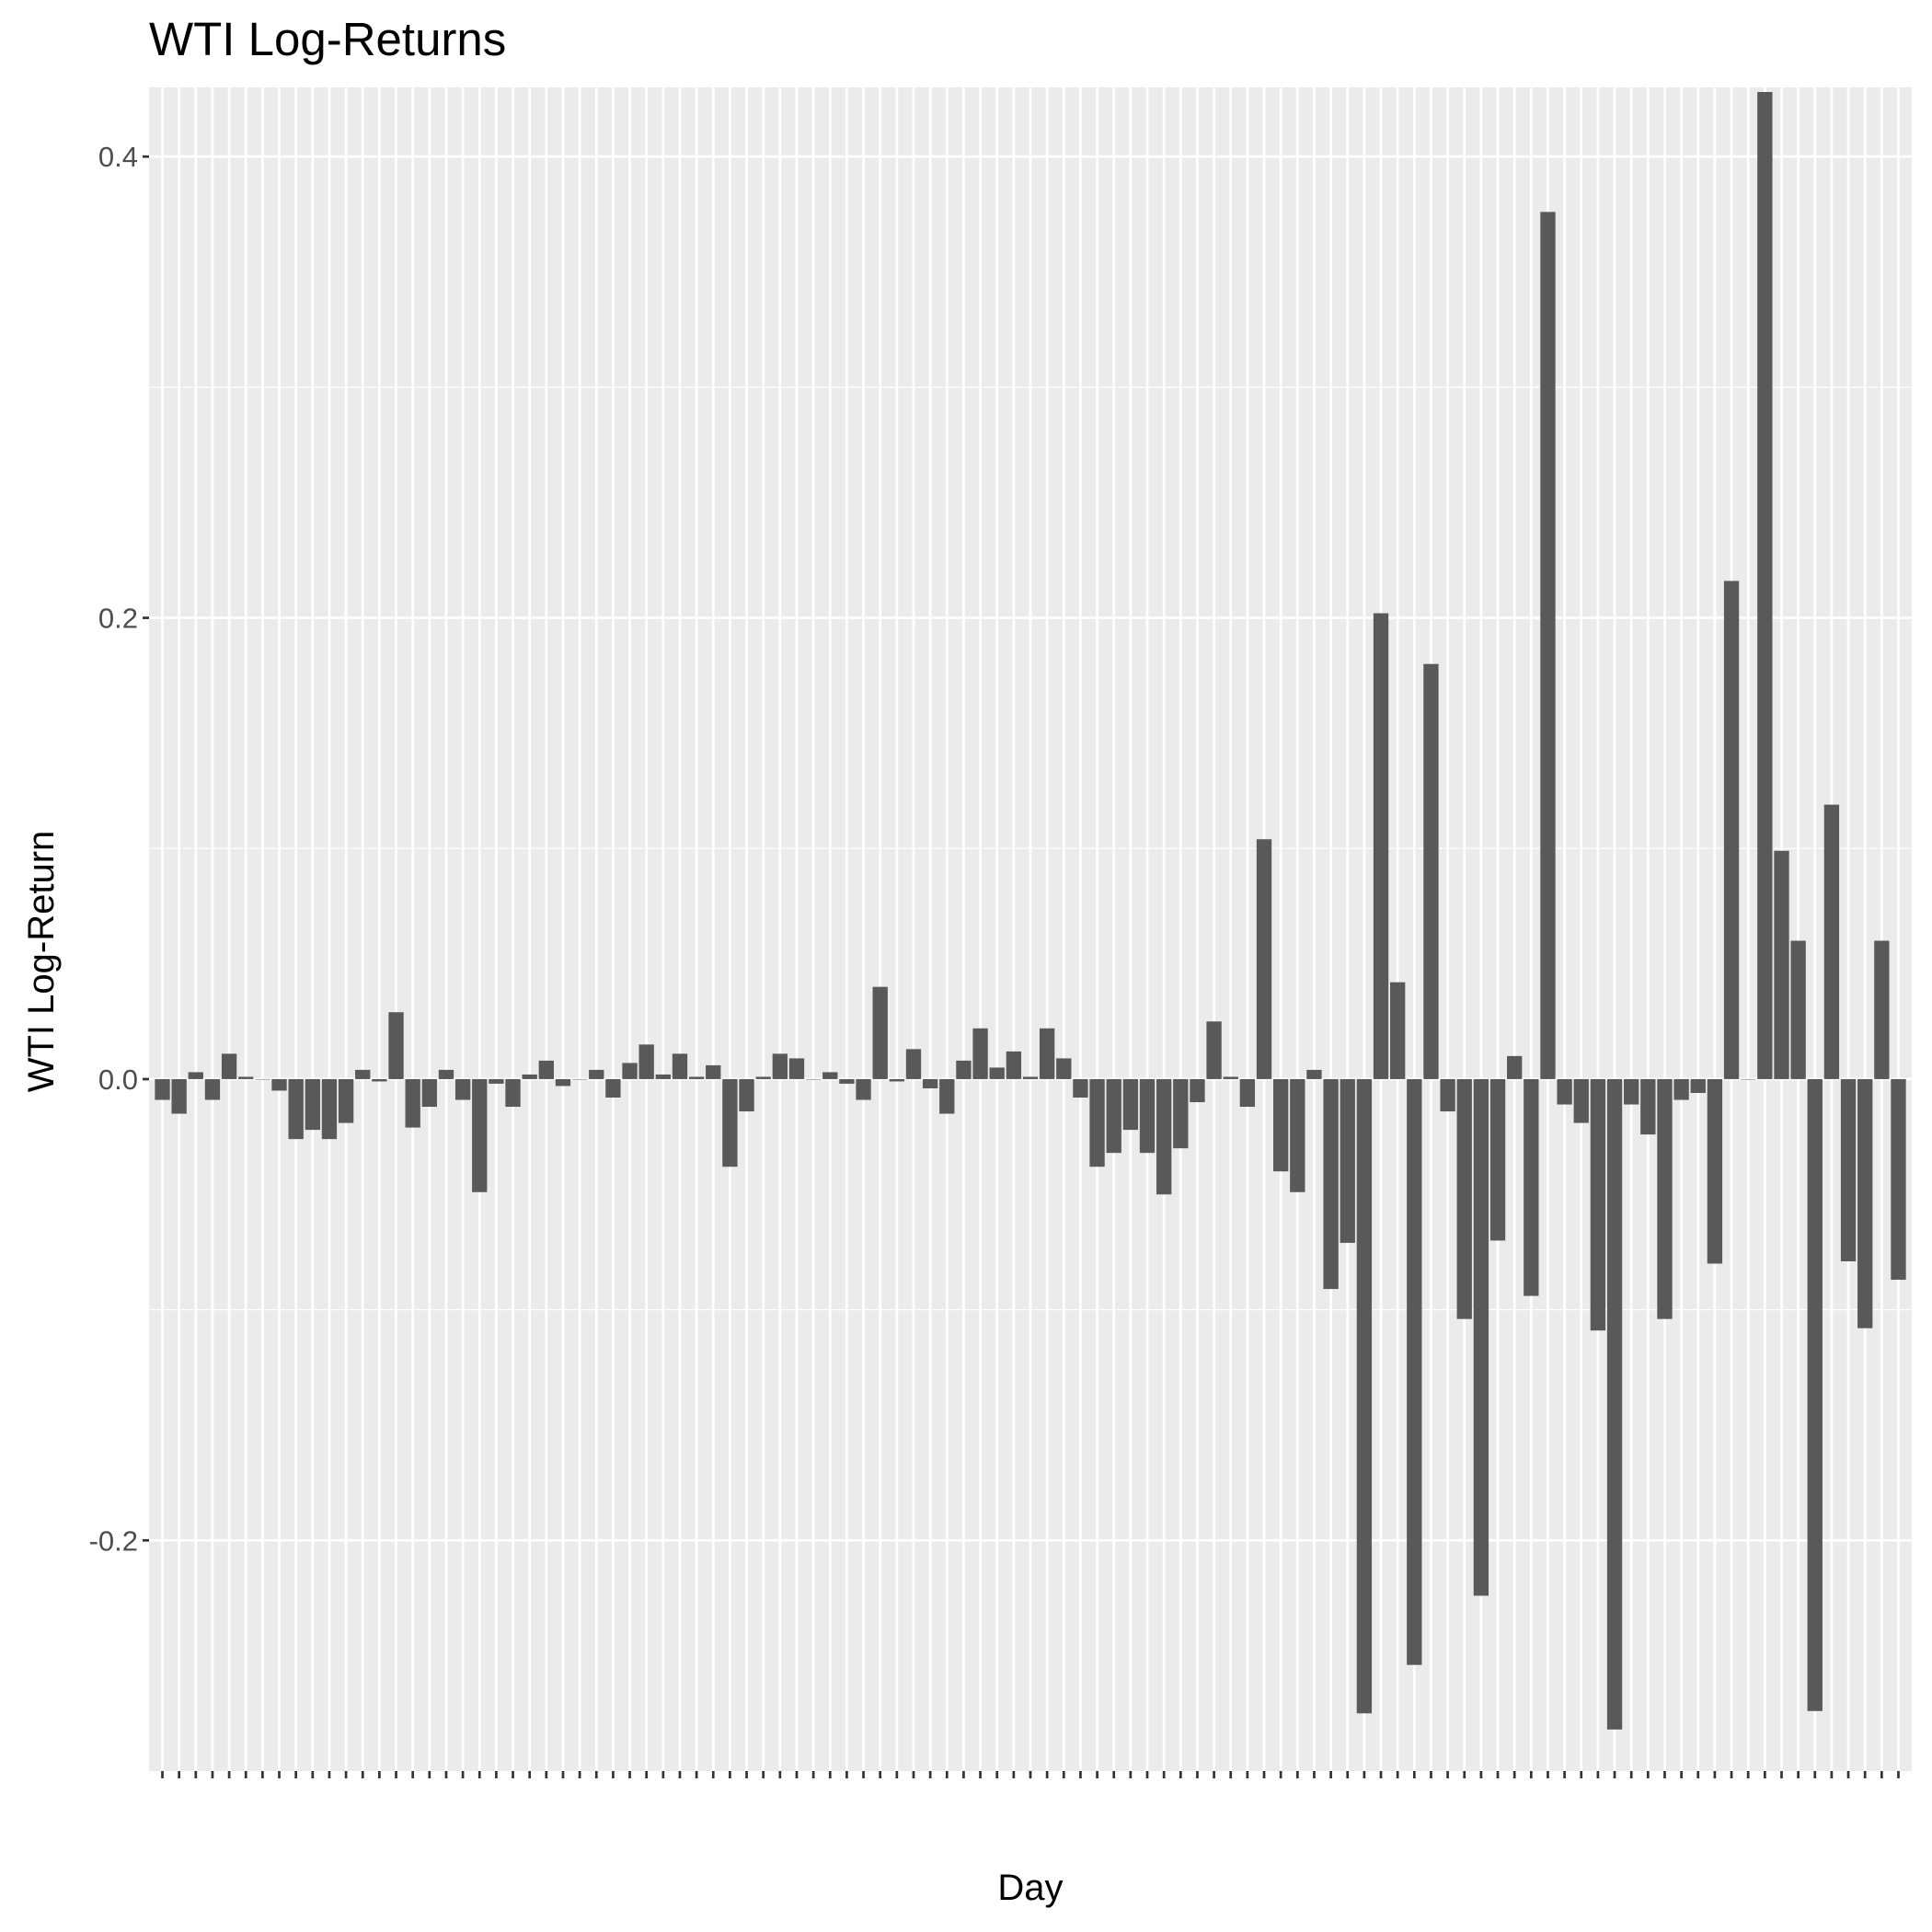 This screenshot has height=1932, width=1932. I want to click on x-axis-title: Day, so click(1030, 1888).